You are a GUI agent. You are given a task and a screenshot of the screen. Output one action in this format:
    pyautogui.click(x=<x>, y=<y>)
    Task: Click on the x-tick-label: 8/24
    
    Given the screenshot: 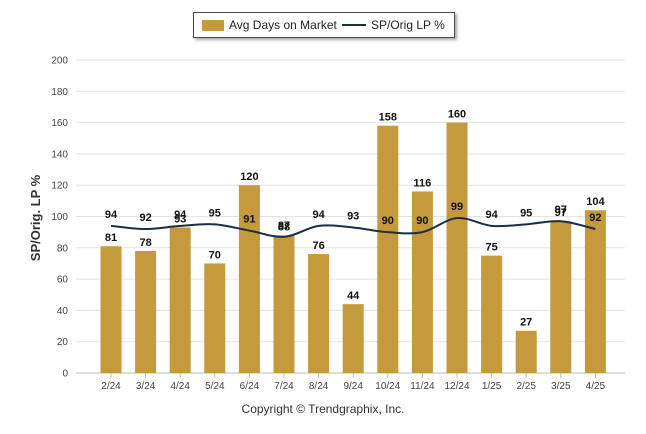 What is the action you would take?
    pyautogui.click(x=319, y=386)
    